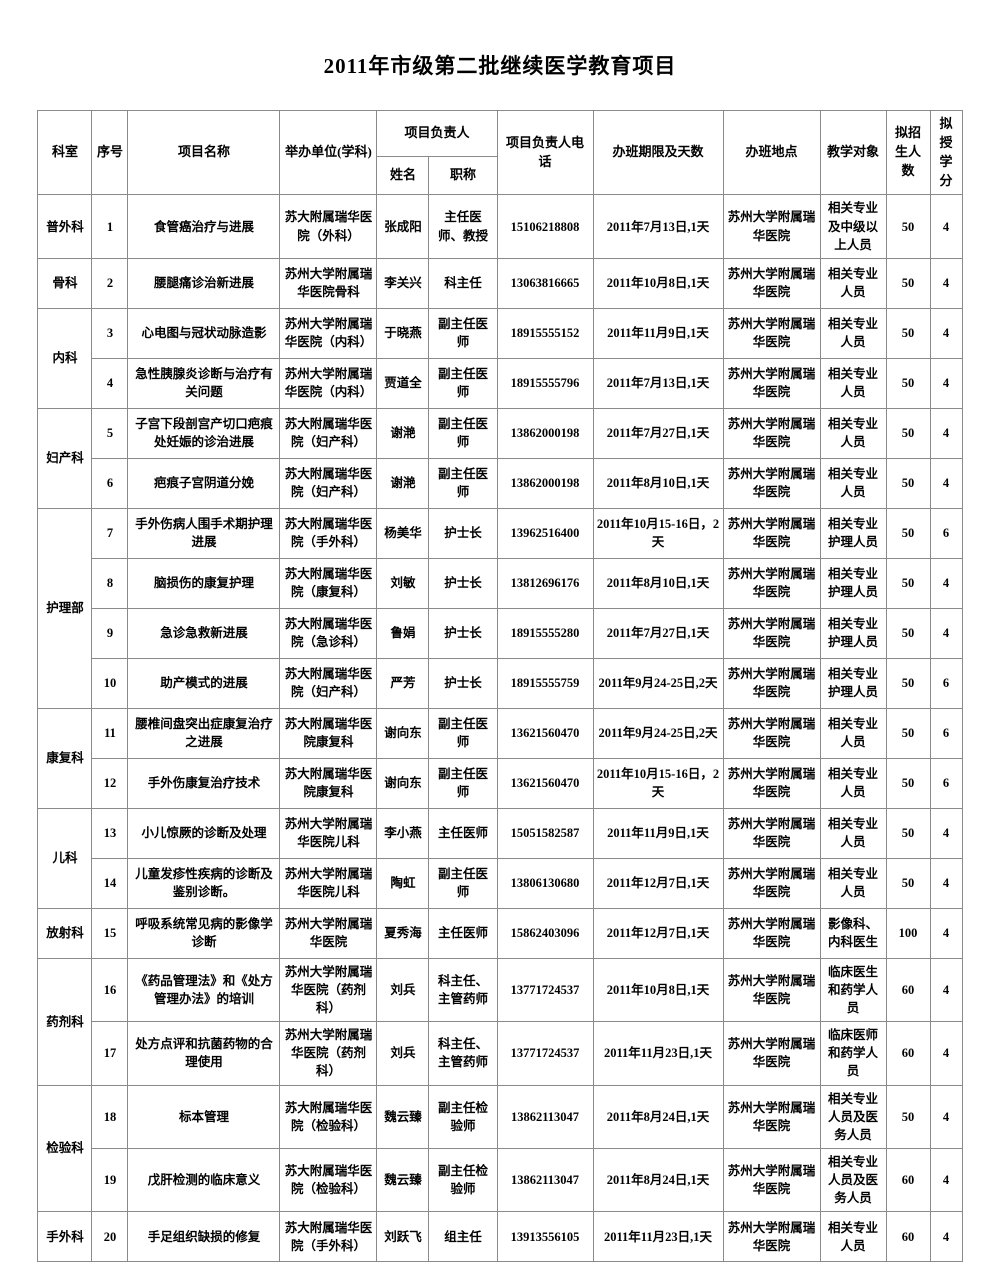  I want to click on dept-cell: 妇产科, so click(65, 458).